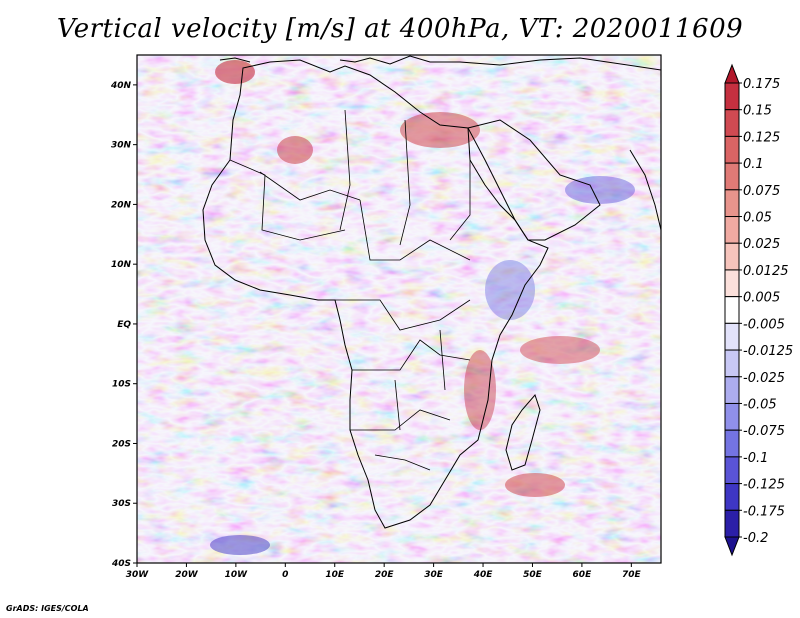  Describe the element at coordinates (757, 218) in the screenshot. I see `colorbar-label: 0.05` at that location.